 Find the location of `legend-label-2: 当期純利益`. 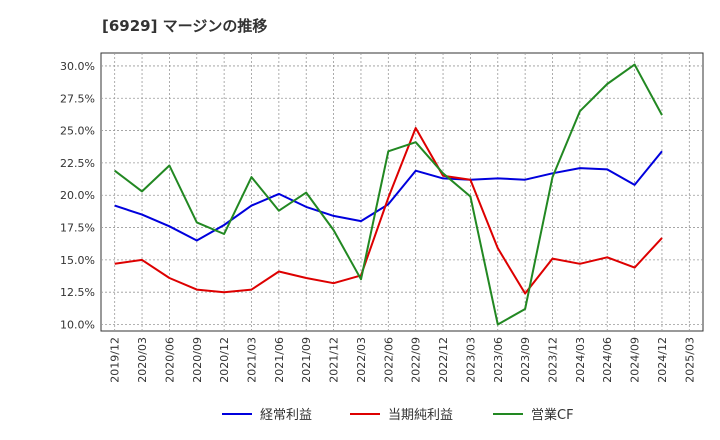

legend-label-2: 当期純利益 is located at coordinates (420, 415).